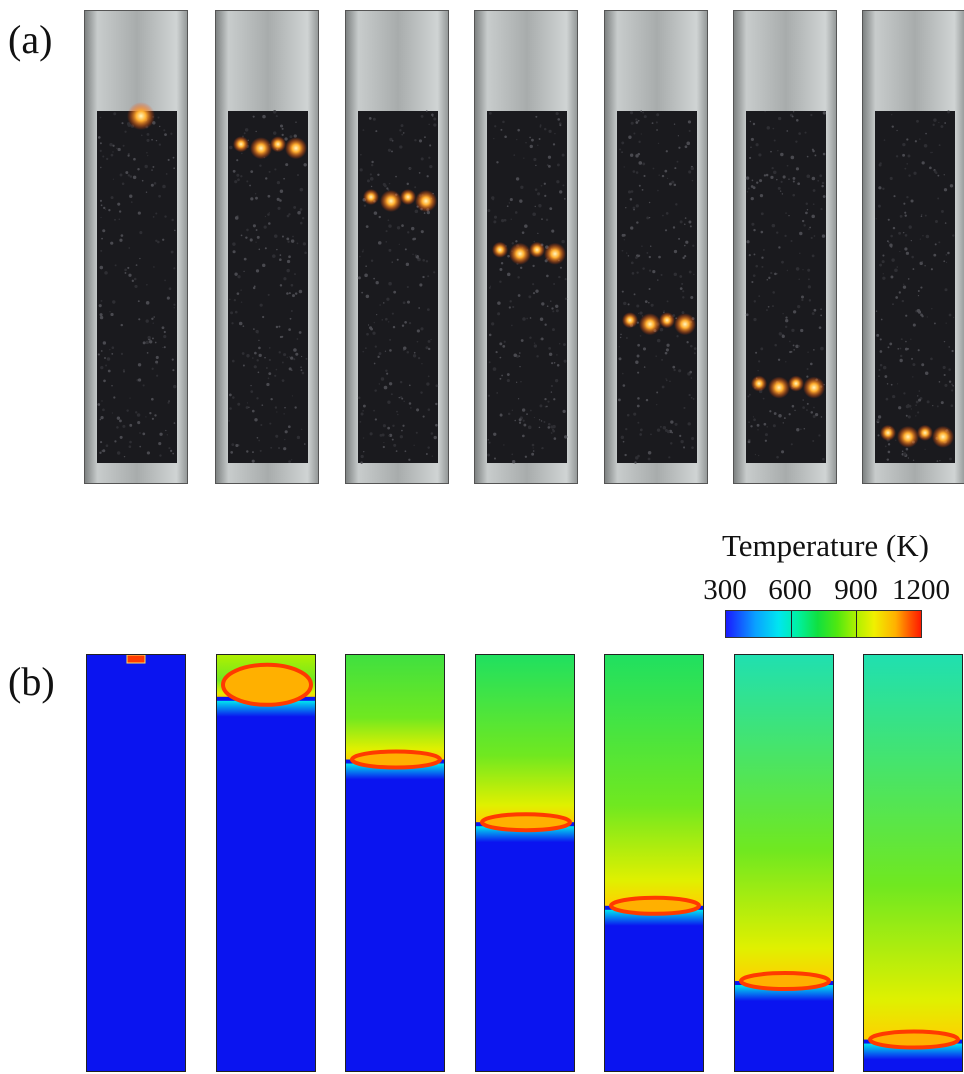  Describe the element at coordinates (526, 247) in the screenshot. I see `photo-canvas` at that location.